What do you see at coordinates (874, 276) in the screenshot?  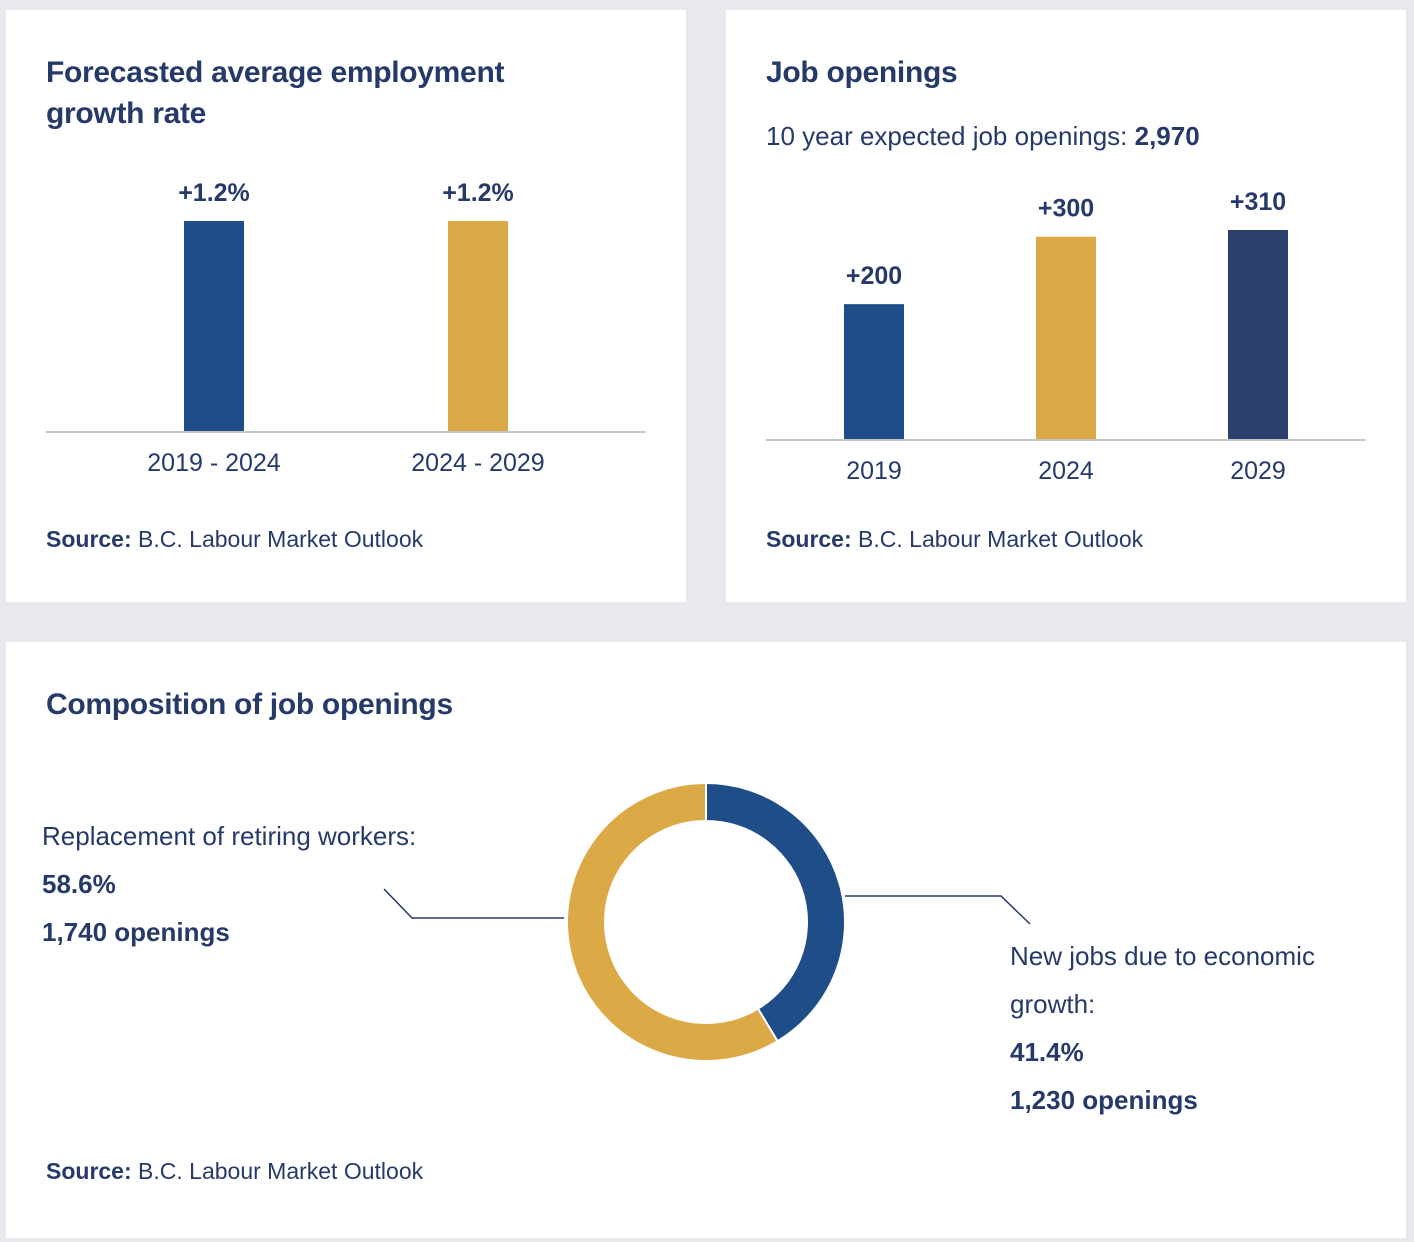 I see `openings-value-label: +200` at bounding box center [874, 276].